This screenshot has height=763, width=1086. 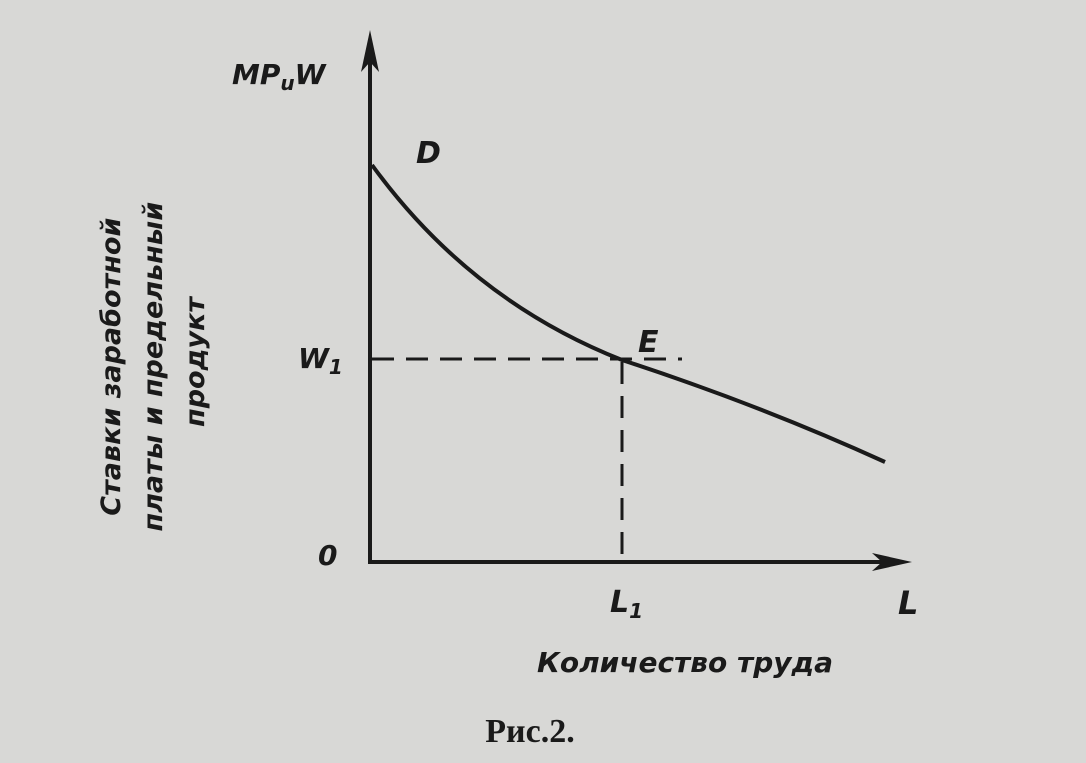 I want to click on label-part: MP, so click(x=256, y=74).